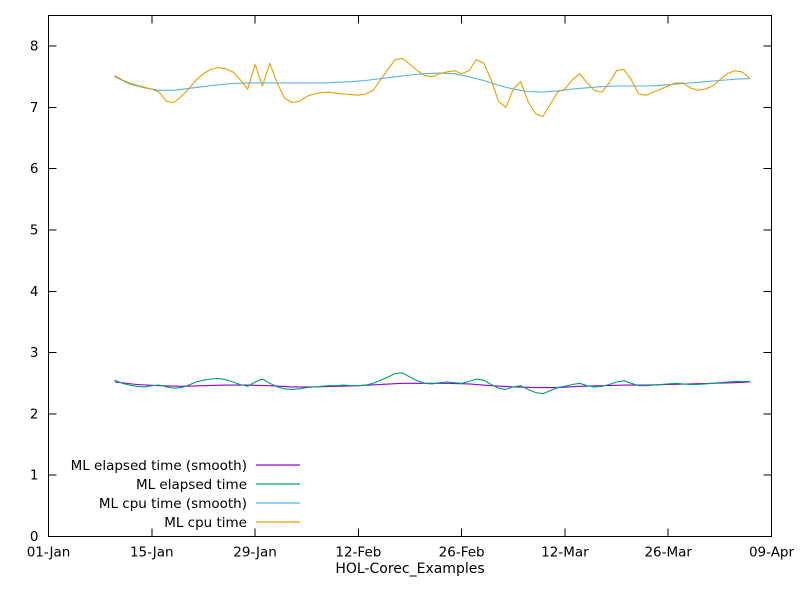  What do you see at coordinates (432, 383) in the screenshot?
I see `series-line-ml-elapsed-time` at bounding box center [432, 383].